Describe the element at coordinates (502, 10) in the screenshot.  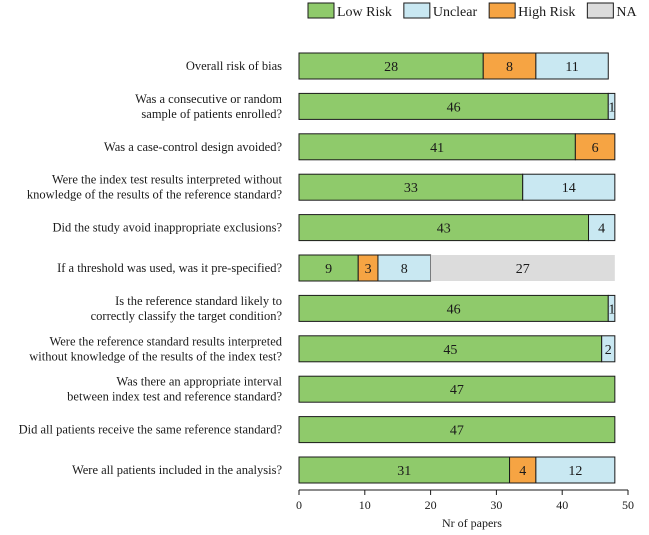
I see `legend-swatch-high-risk` at that location.